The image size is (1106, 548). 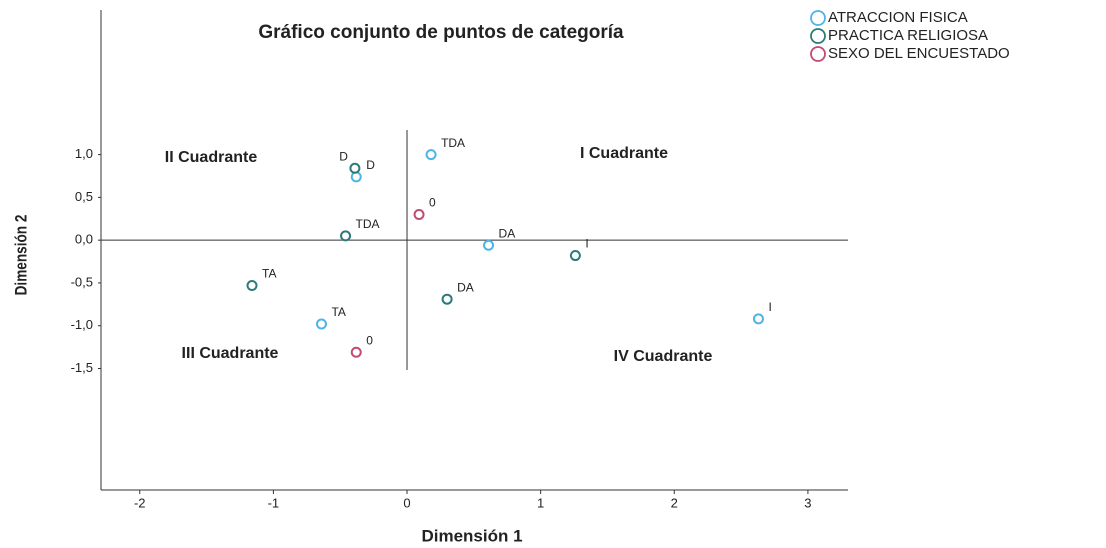 What do you see at coordinates (21, 255) in the screenshot?
I see `y-axis-label: Dimensión 2` at bounding box center [21, 255].